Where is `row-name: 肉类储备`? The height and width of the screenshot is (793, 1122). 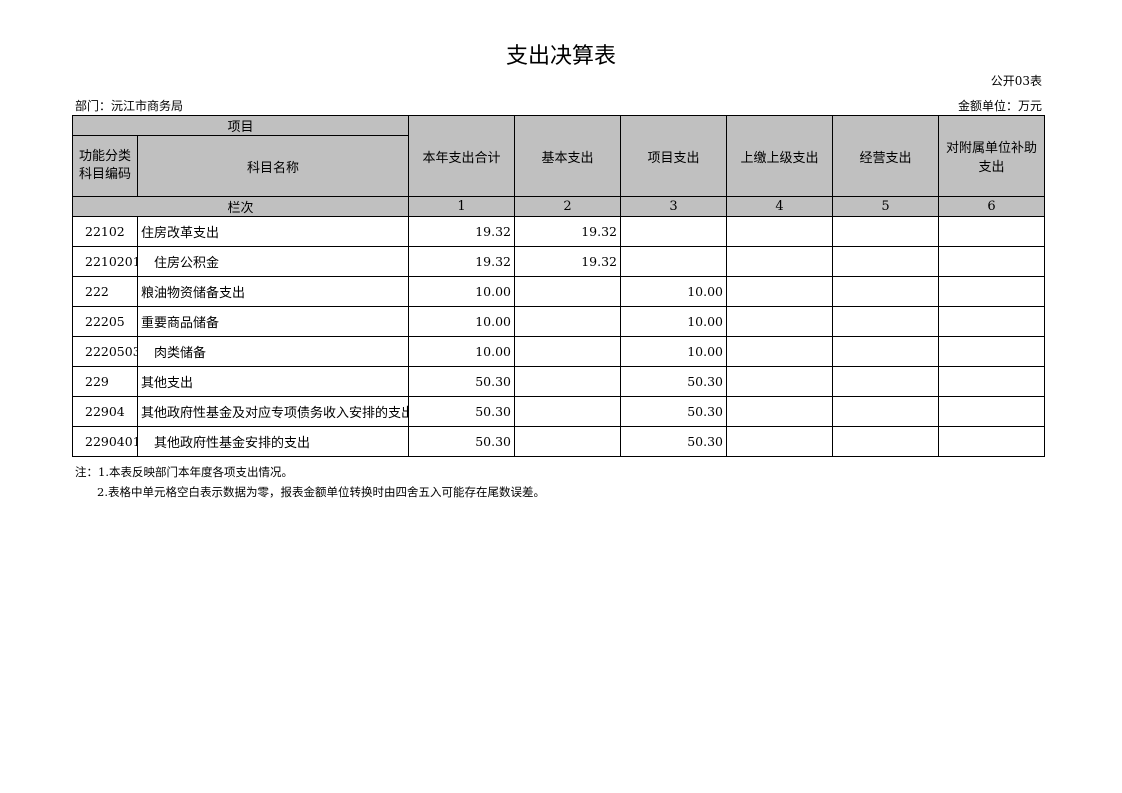 row-name: 肉类储备 is located at coordinates (273, 351).